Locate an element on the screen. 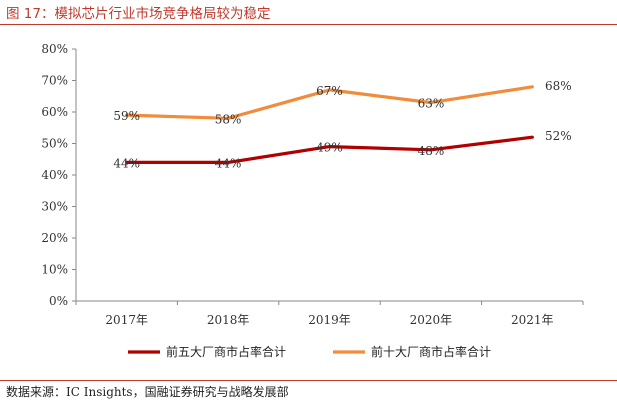 The width and height of the screenshot is (617, 401). y-tick-label: 80% is located at coordinates (54, 49).